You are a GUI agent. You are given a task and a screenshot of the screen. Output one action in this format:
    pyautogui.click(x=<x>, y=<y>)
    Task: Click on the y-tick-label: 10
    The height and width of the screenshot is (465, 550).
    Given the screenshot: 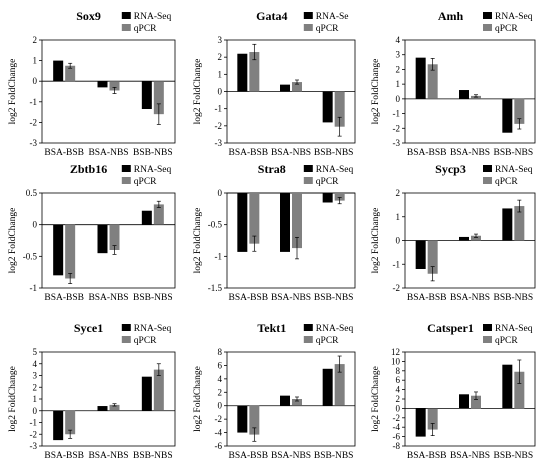 What is the action you would take?
    pyautogui.click(x=396, y=361)
    